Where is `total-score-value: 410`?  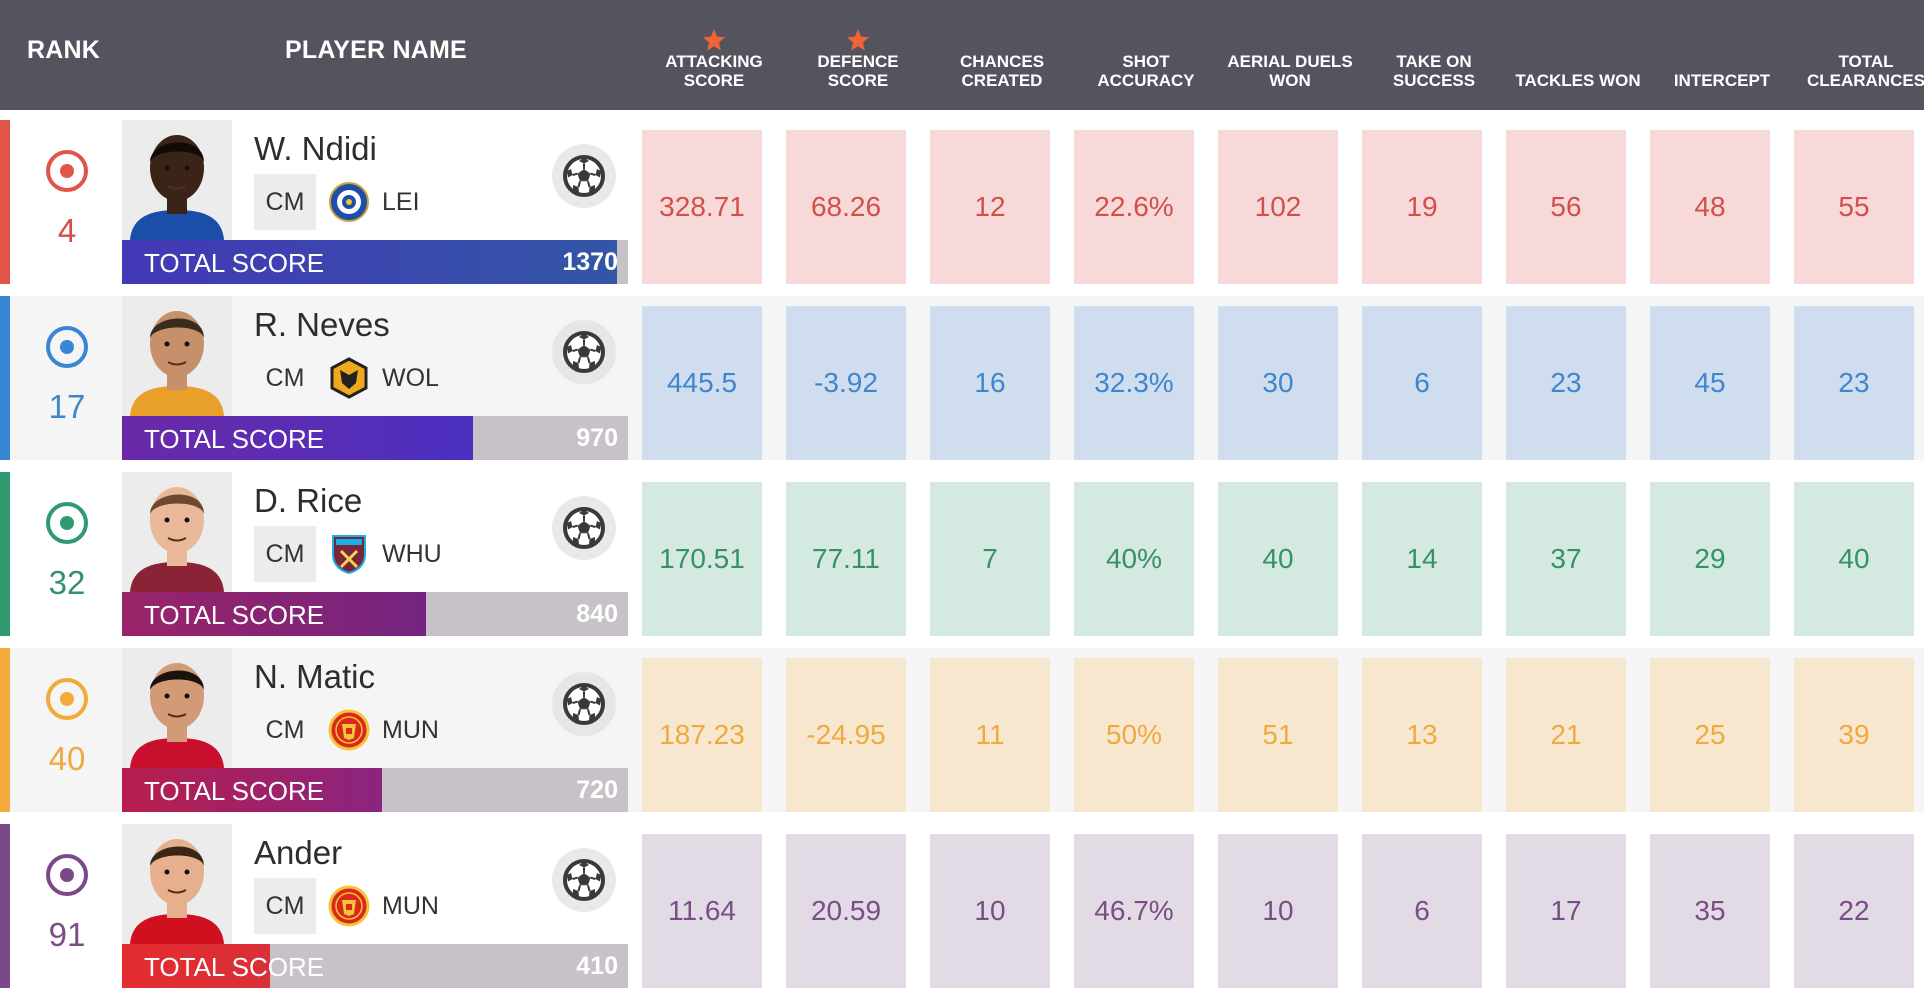
total-score-value: 410 is located at coordinates (597, 966).